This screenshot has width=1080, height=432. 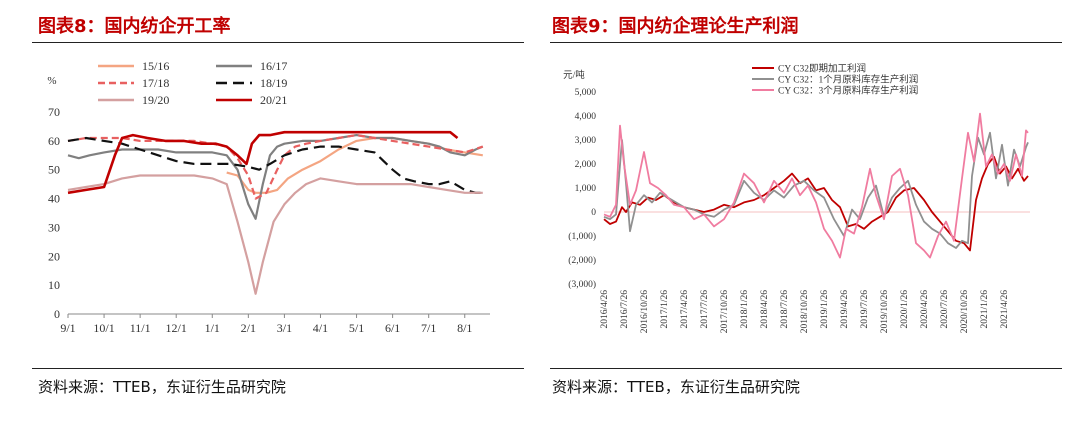 What do you see at coordinates (985, 309) in the screenshot?
I see `x-tick-label: 2021/1/26` at bounding box center [985, 309].